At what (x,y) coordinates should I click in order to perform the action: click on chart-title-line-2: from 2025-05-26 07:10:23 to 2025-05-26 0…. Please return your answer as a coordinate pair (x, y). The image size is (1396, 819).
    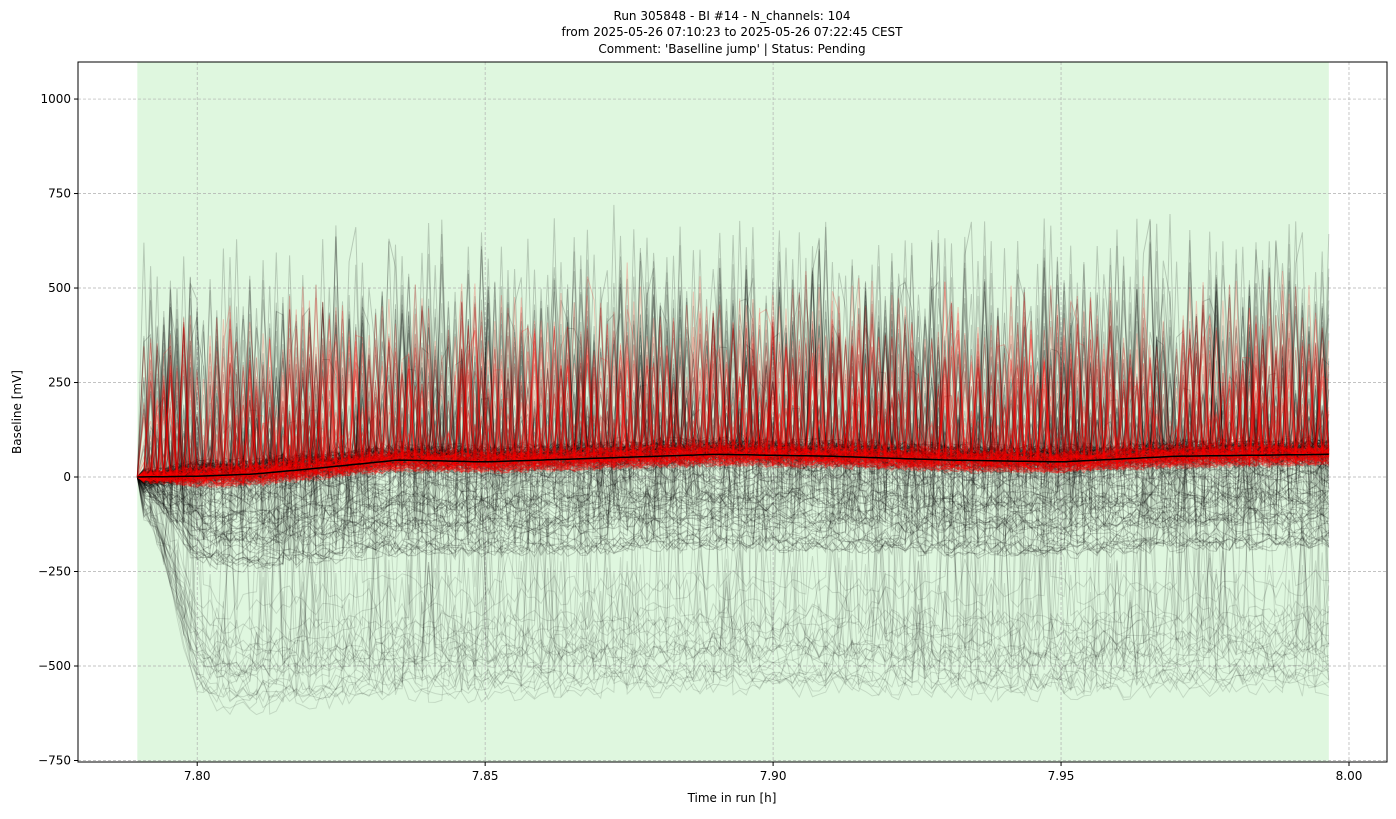
    Looking at the image, I should click on (732, 32).